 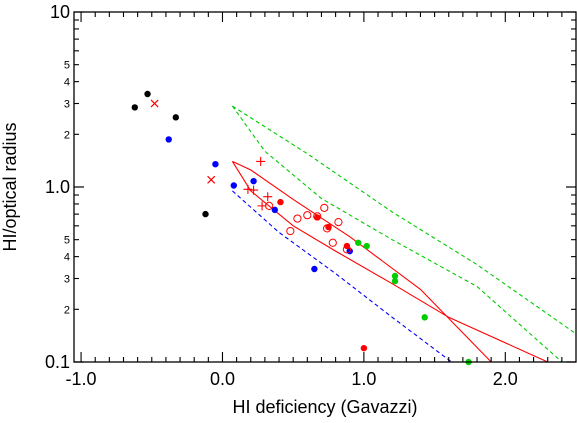 I want to click on x-tick-label: -1.0, so click(x=81, y=379).